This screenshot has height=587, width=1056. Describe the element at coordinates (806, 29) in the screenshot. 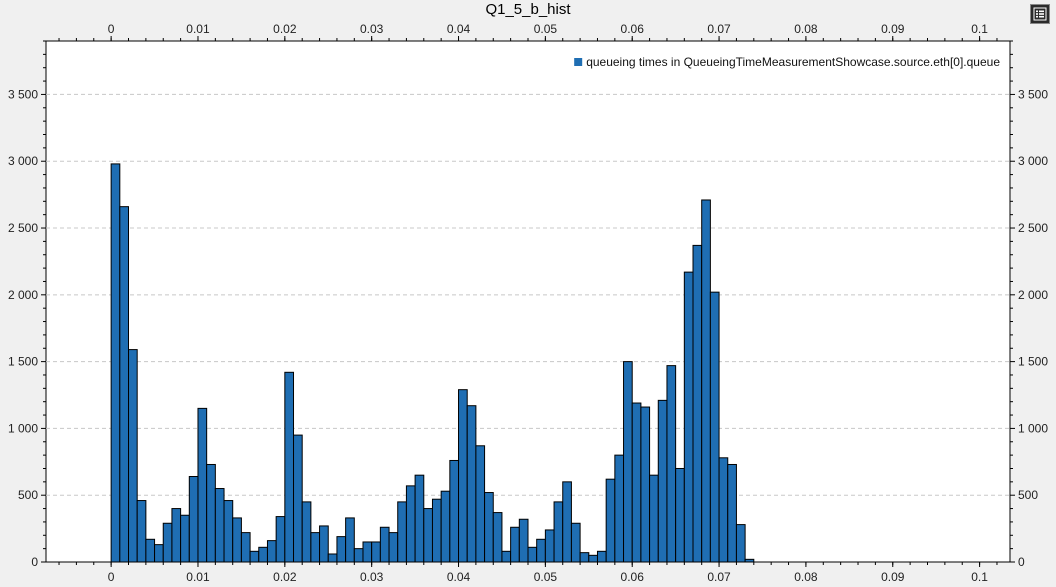

I see `x-tick-label-top: 0.08` at that location.